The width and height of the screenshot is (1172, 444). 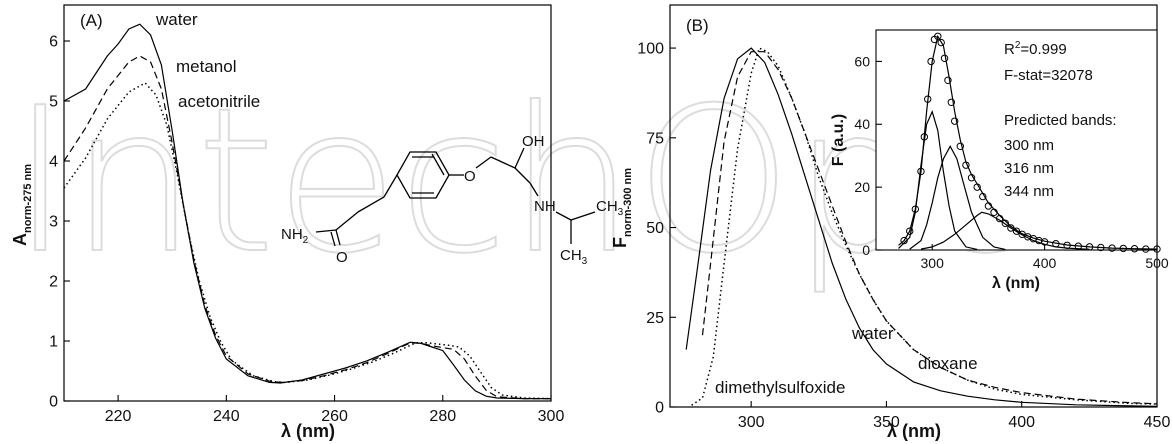 What do you see at coordinates (442, 416) in the screenshot?
I see `panel-a-xtick-label: 280` at bounding box center [442, 416].